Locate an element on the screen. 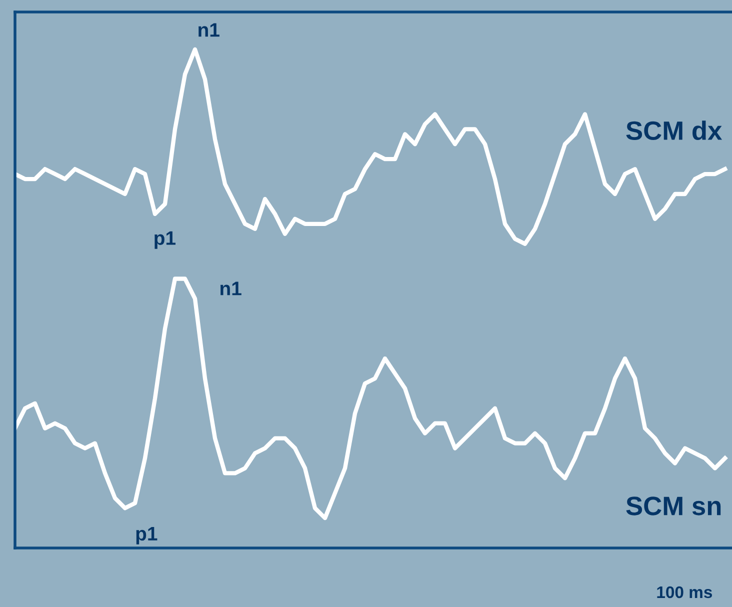 The height and width of the screenshot is (607, 732). annotation: n1 is located at coordinates (231, 289).